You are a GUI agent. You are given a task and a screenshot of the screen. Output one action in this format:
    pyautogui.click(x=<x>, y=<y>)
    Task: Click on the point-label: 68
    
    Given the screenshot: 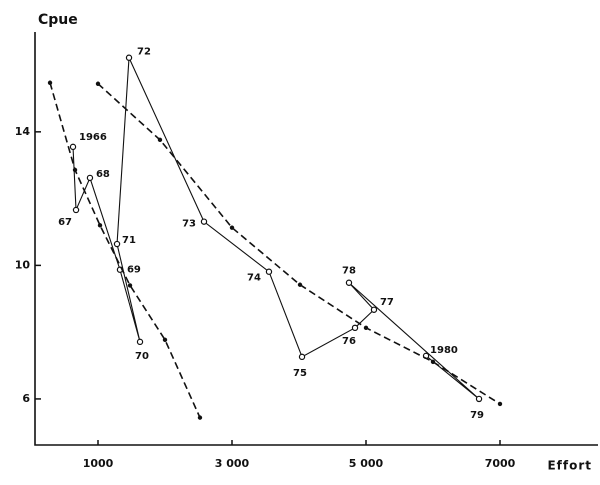 What is the action you would take?
    pyautogui.click(x=103, y=174)
    